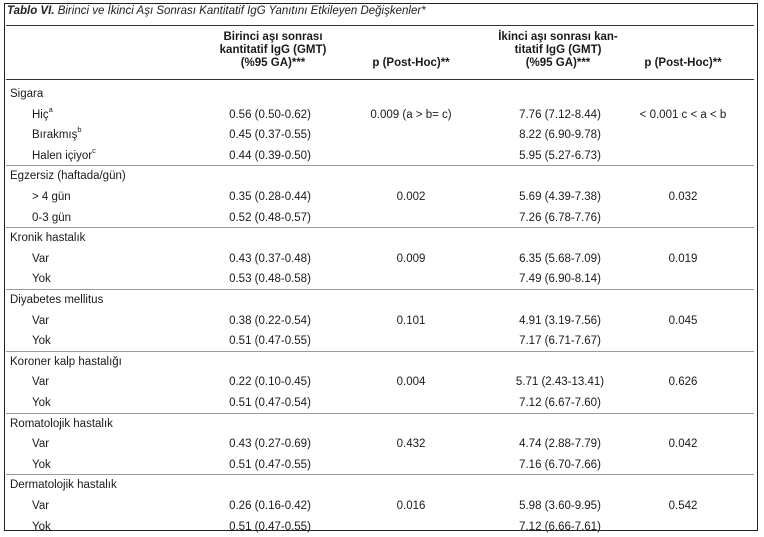 This screenshot has height=537, width=764. Describe the element at coordinates (683, 320) in the screenshot. I see `second-p-cell: 0.045` at that location.